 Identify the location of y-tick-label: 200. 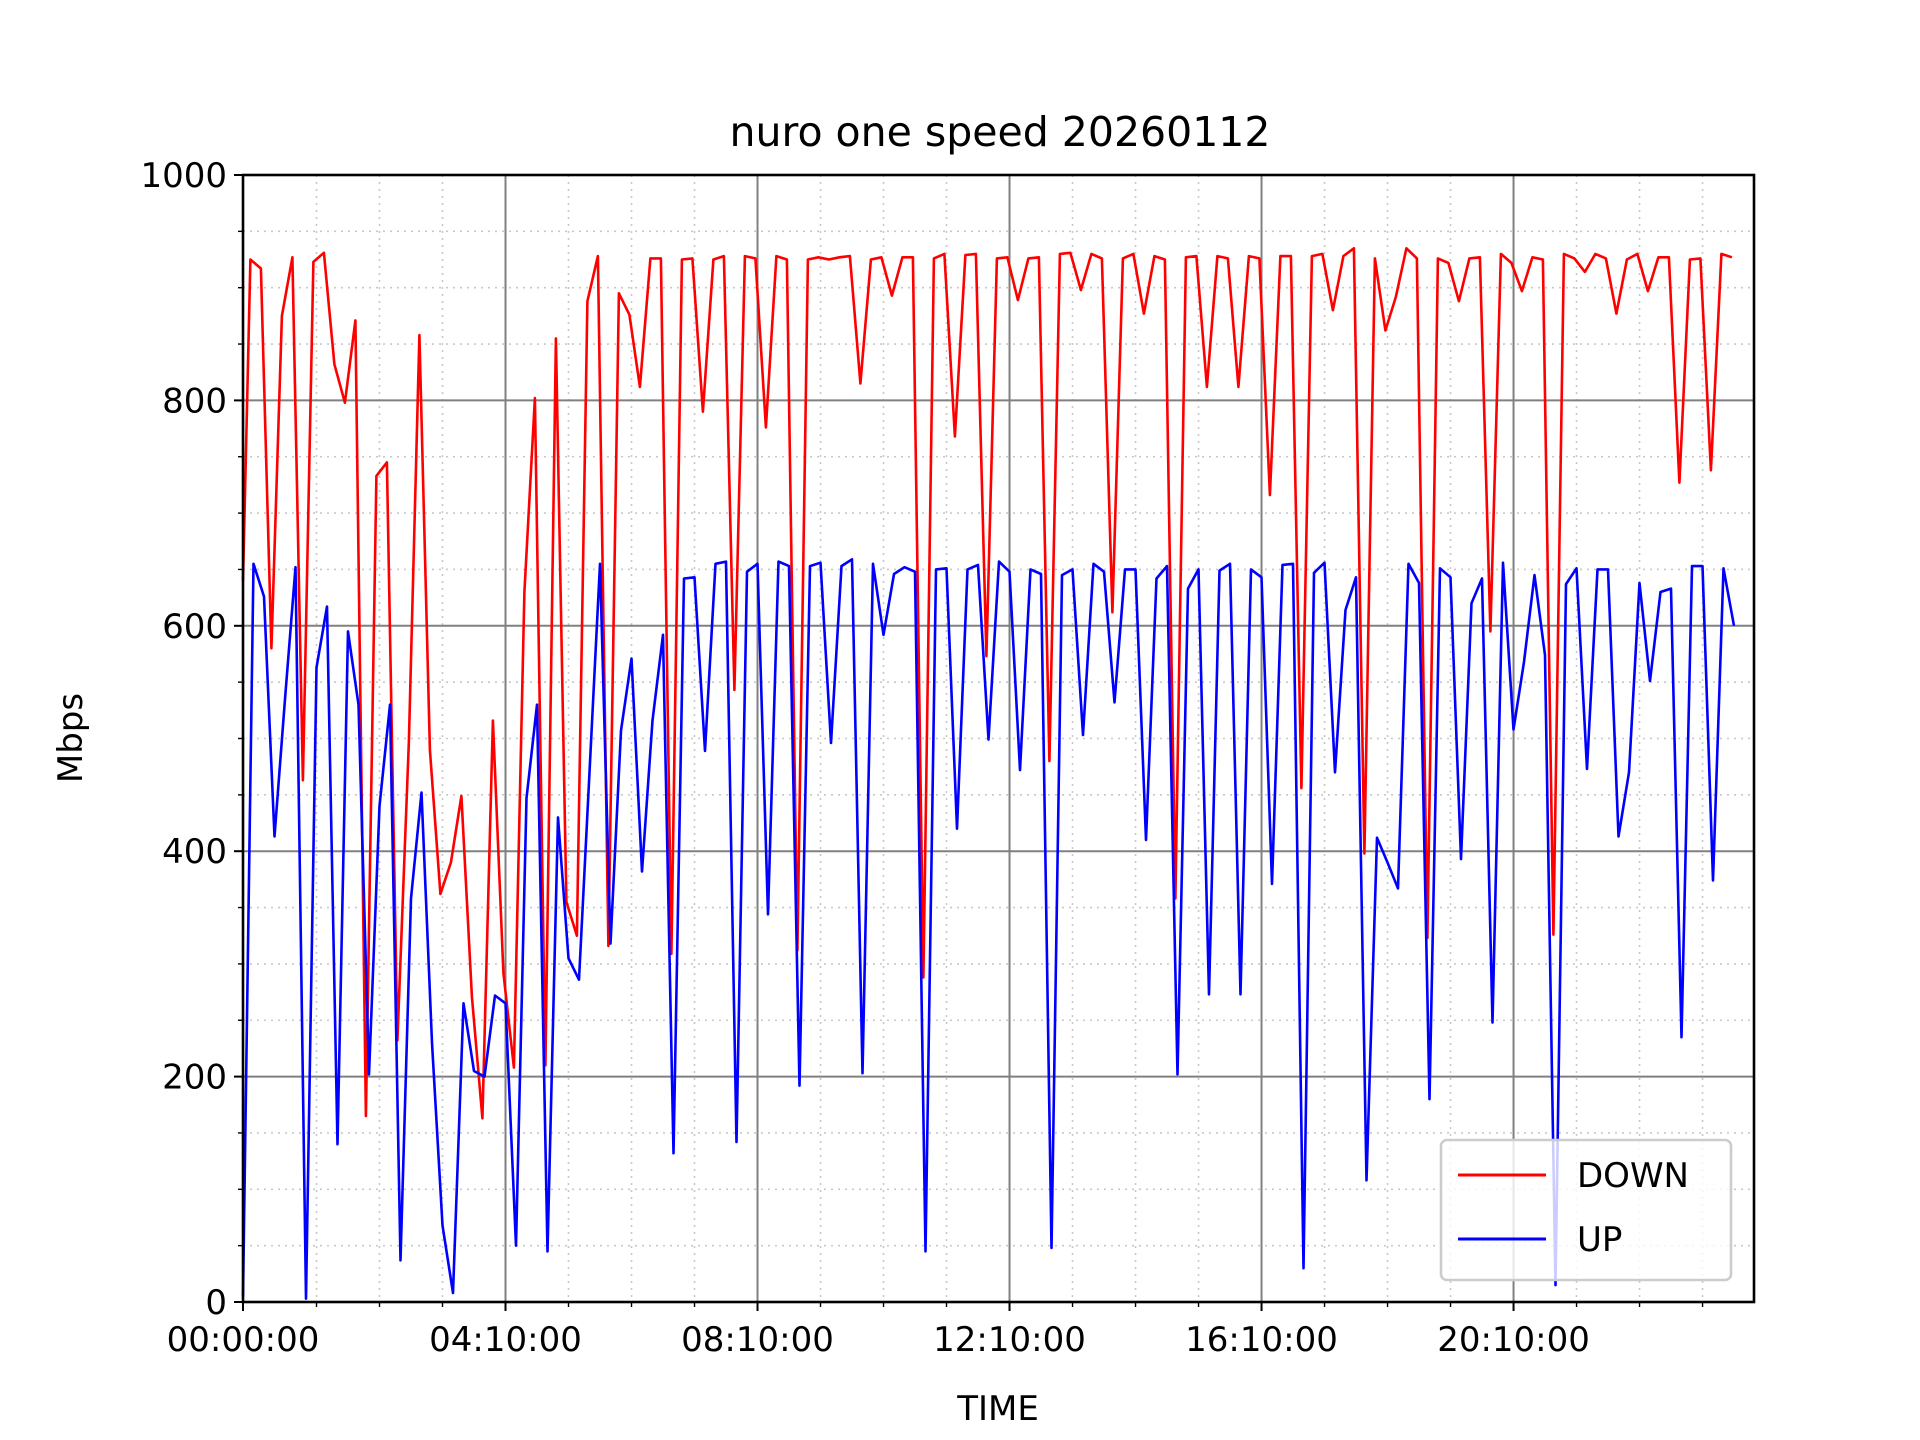
(194, 1078).